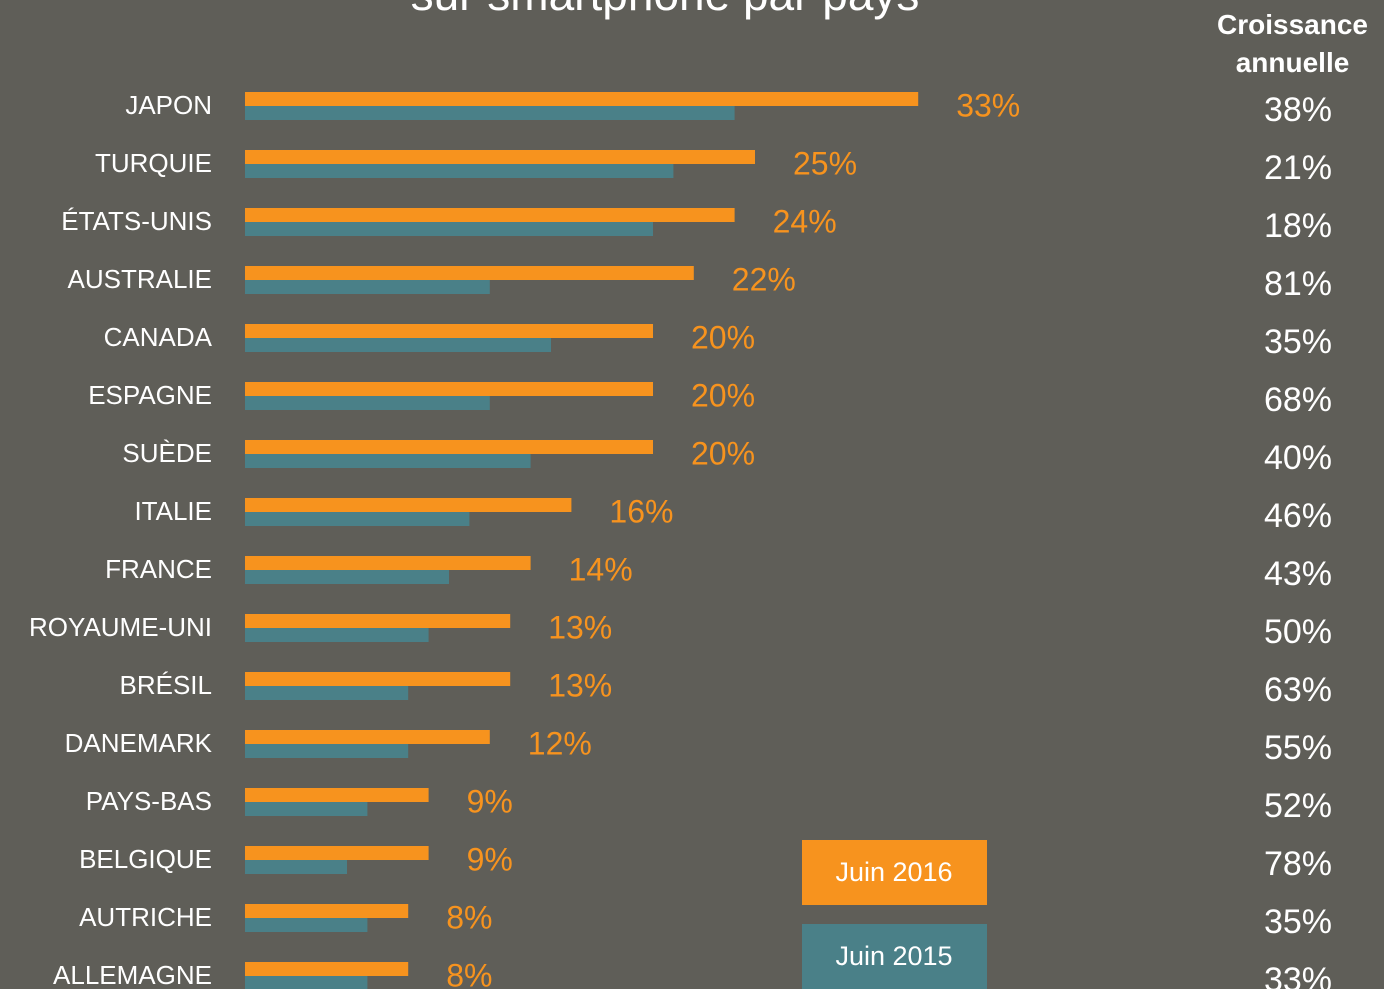  Describe the element at coordinates (149, 801) in the screenshot. I see `y-tick-label: PAYS-BAS` at that location.